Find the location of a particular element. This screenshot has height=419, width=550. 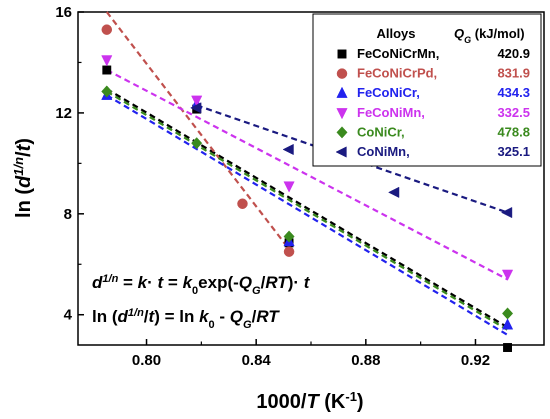

legend-label: CoNiMn, is located at coordinates (383, 151).